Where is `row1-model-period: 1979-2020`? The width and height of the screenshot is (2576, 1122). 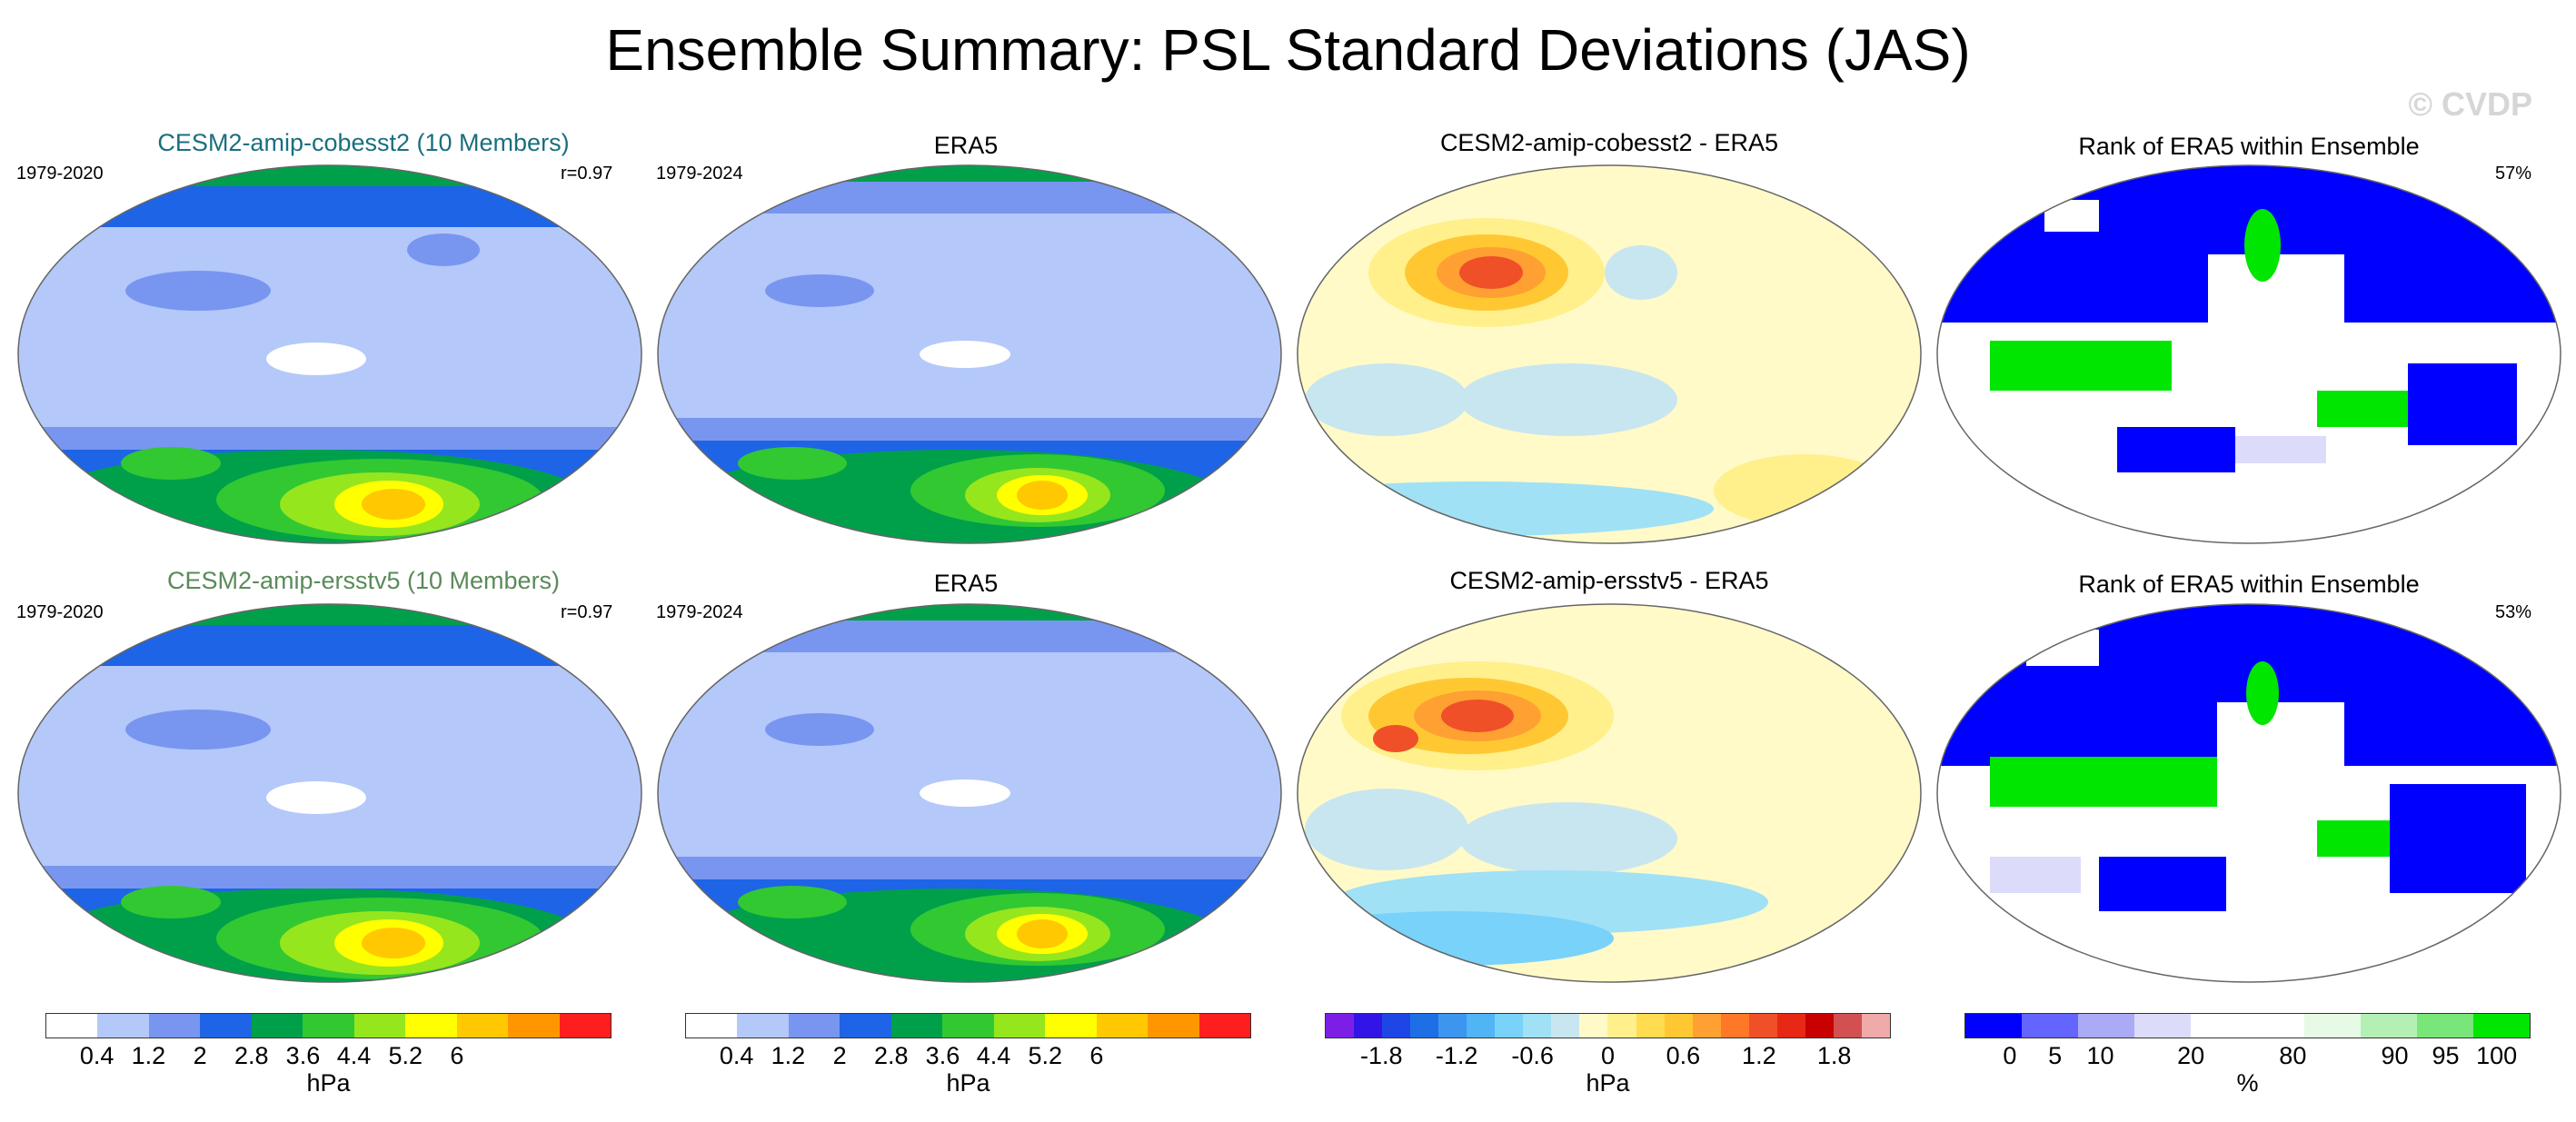
row1-model-period: 1979-2020 is located at coordinates (60, 174).